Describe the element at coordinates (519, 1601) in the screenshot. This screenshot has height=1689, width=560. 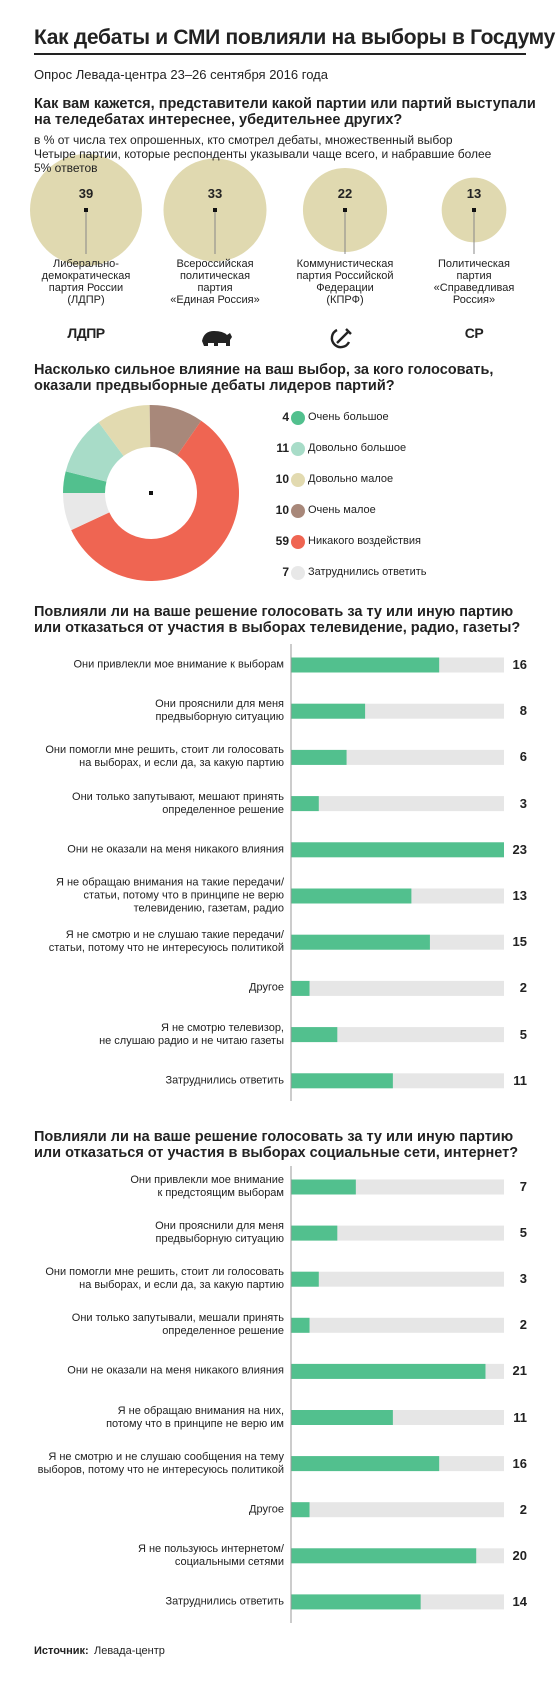
I see `value-label: 14` at that location.